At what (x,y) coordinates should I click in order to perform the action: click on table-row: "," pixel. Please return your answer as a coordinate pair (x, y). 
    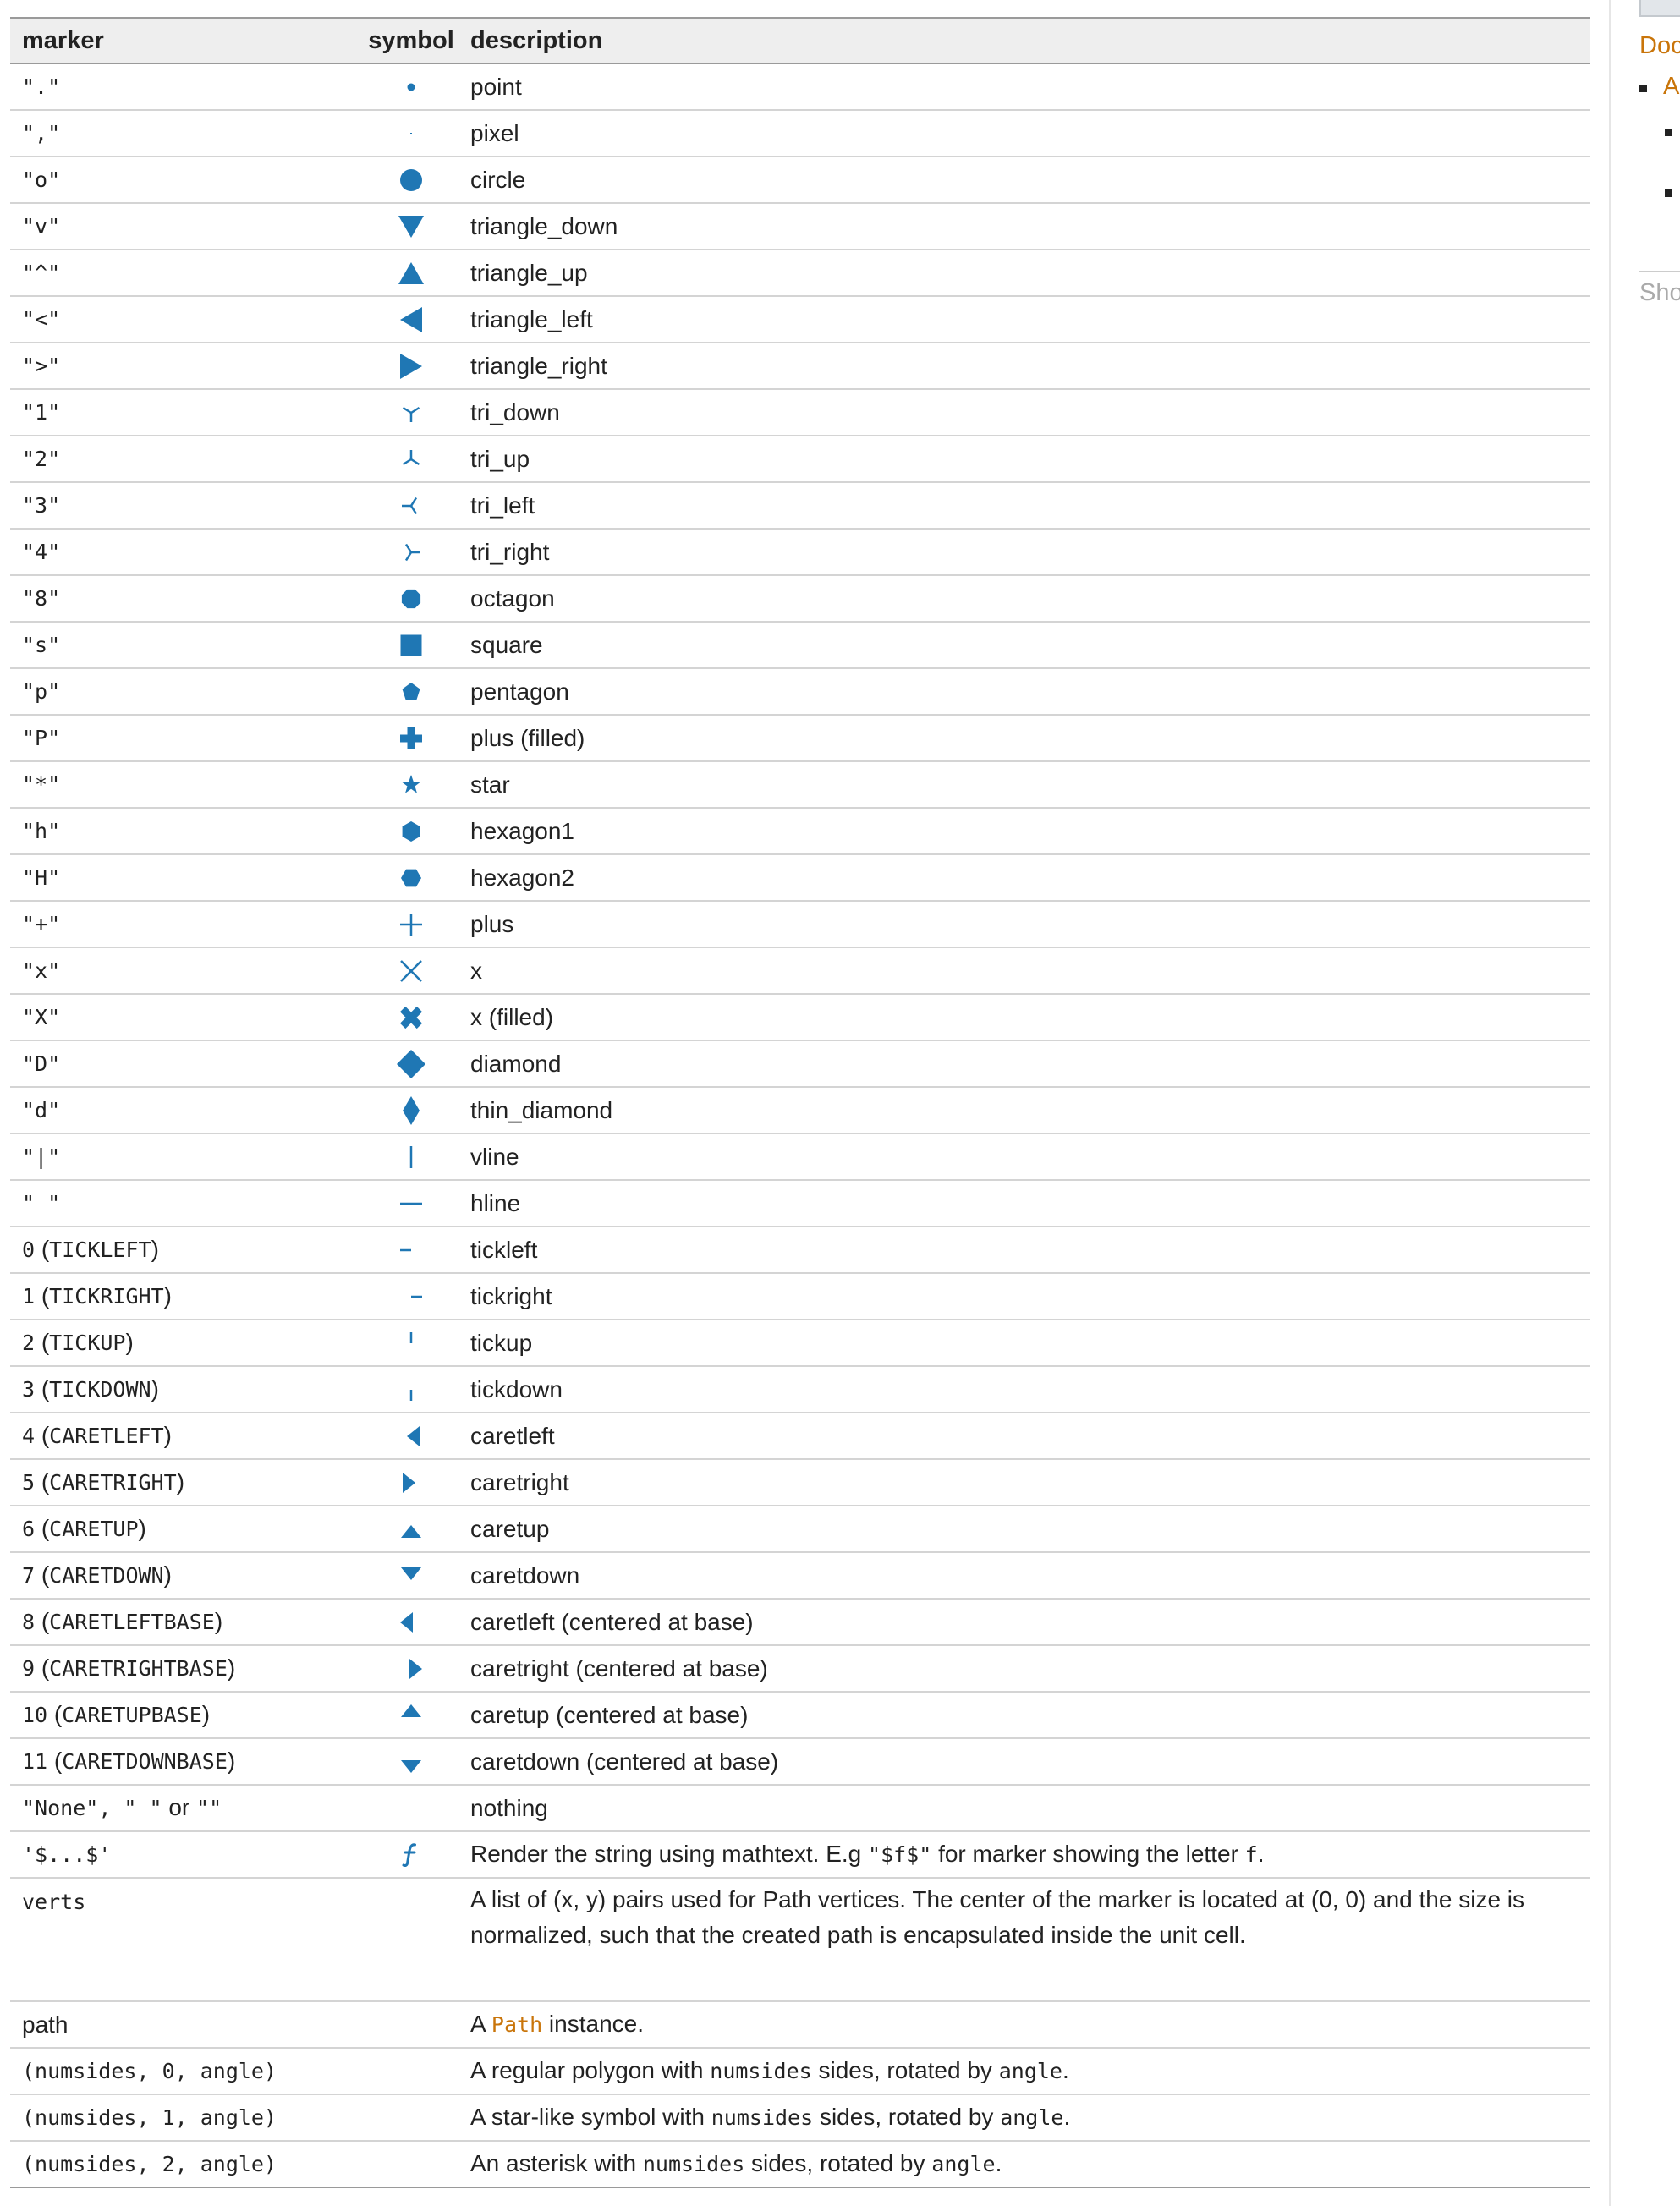
    Looking at the image, I should click on (800, 133).